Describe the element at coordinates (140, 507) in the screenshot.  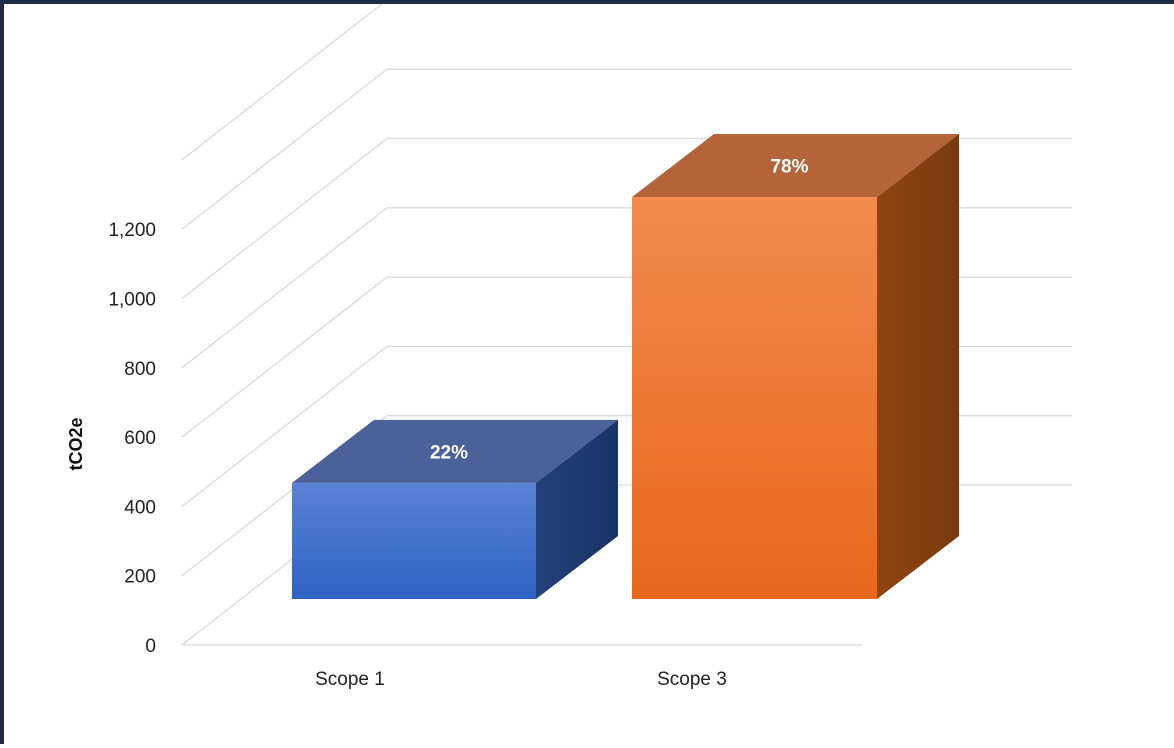
I see `y-tick-label: 400` at that location.